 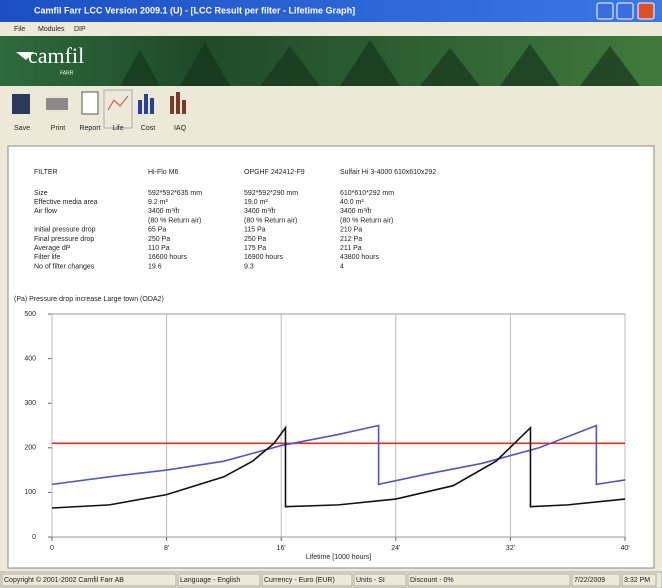 What do you see at coordinates (255, 230) in the screenshot?
I see `table-cell: 115 Pa` at bounding box center [255, 230].